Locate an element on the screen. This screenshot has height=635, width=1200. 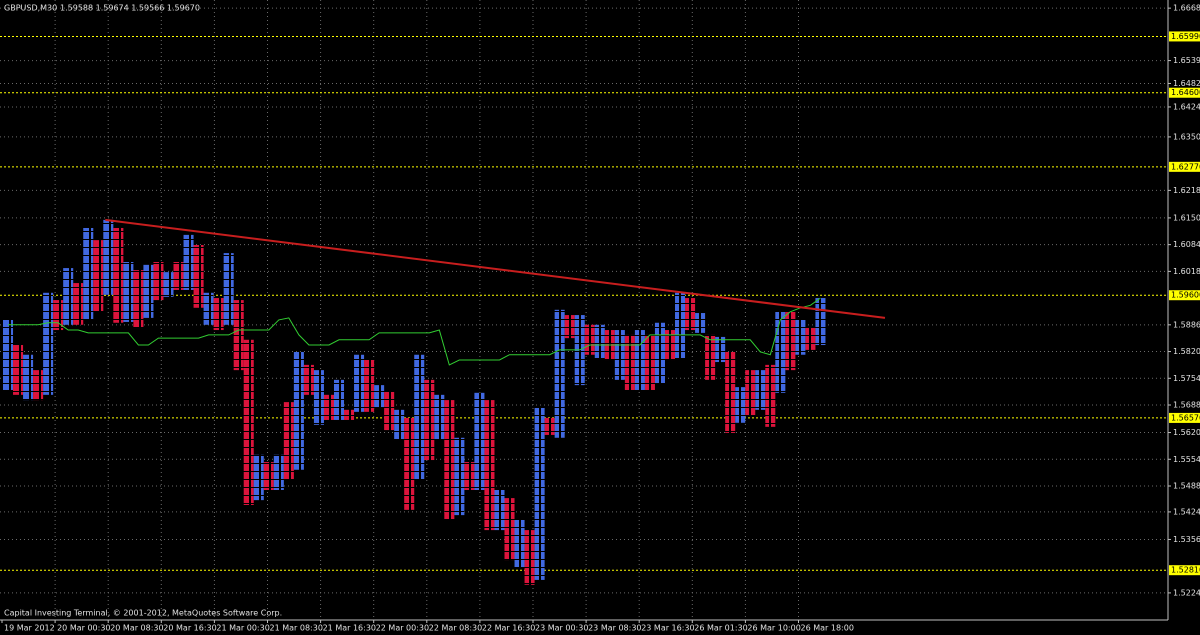
level-label: 1.62770 is located at coordinates (1185, 166).